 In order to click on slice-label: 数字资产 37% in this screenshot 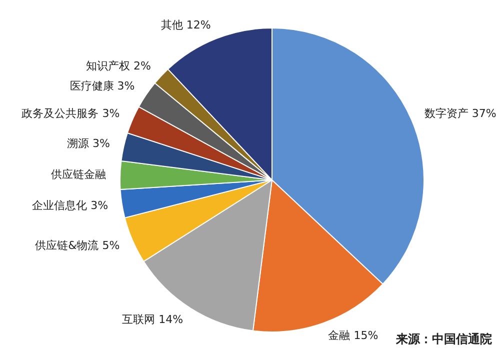, I will do `click(460, 113)`.